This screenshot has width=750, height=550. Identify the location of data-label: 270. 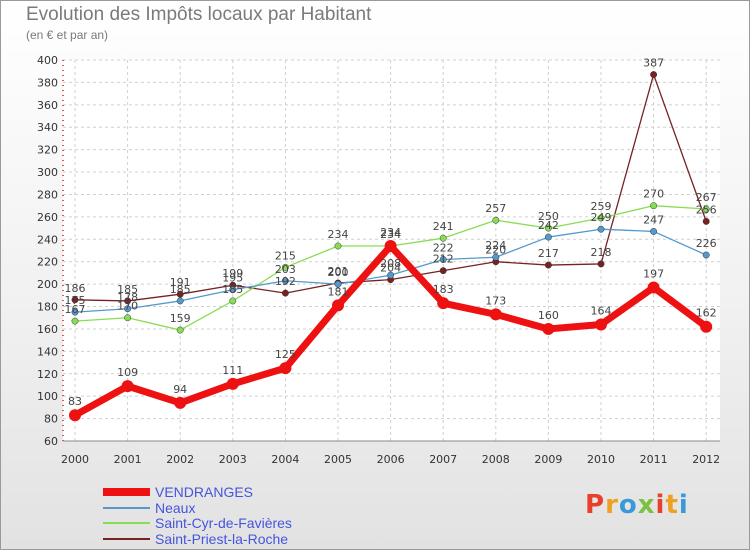
(653, 194).